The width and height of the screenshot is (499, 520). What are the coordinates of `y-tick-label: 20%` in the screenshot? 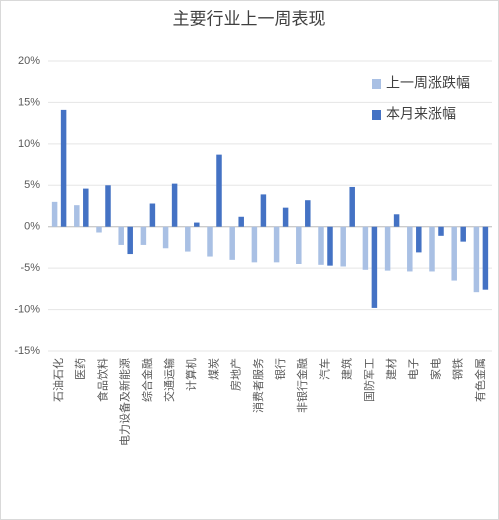 It's located at (29, 61).